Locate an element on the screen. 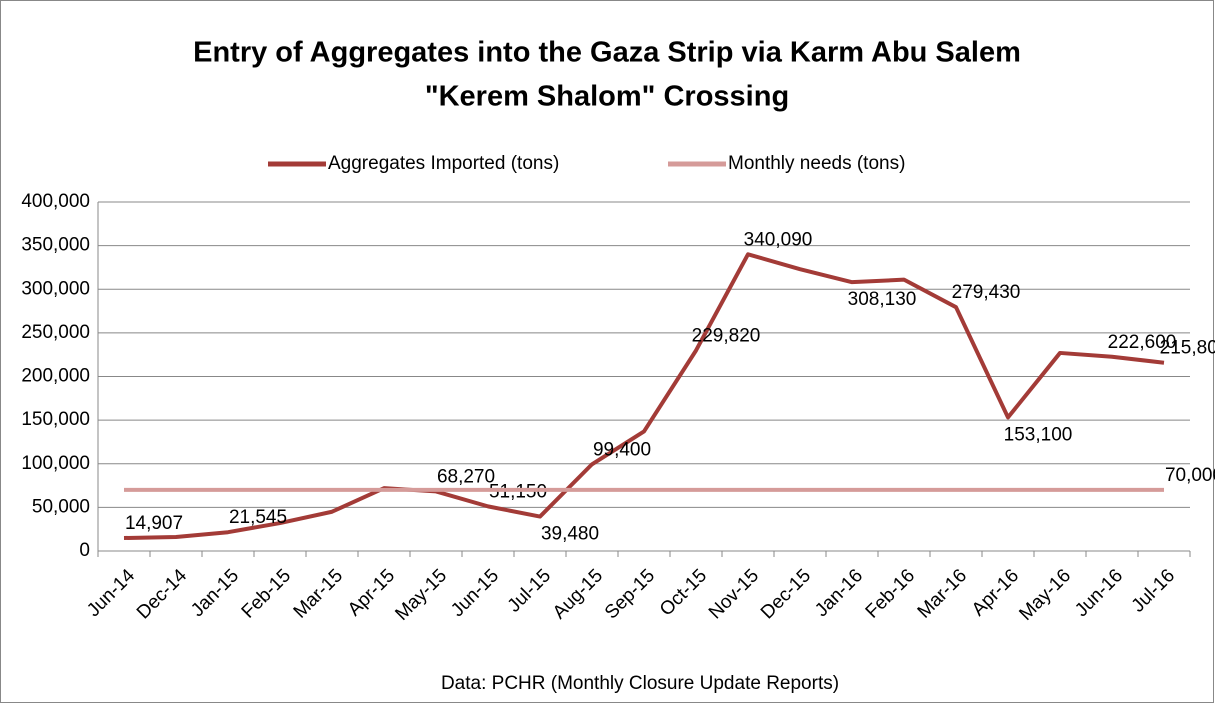 The height and width of the screenshot is (704, 1215). y-tick-label: 200,000 is located at coordinates (55, 376).